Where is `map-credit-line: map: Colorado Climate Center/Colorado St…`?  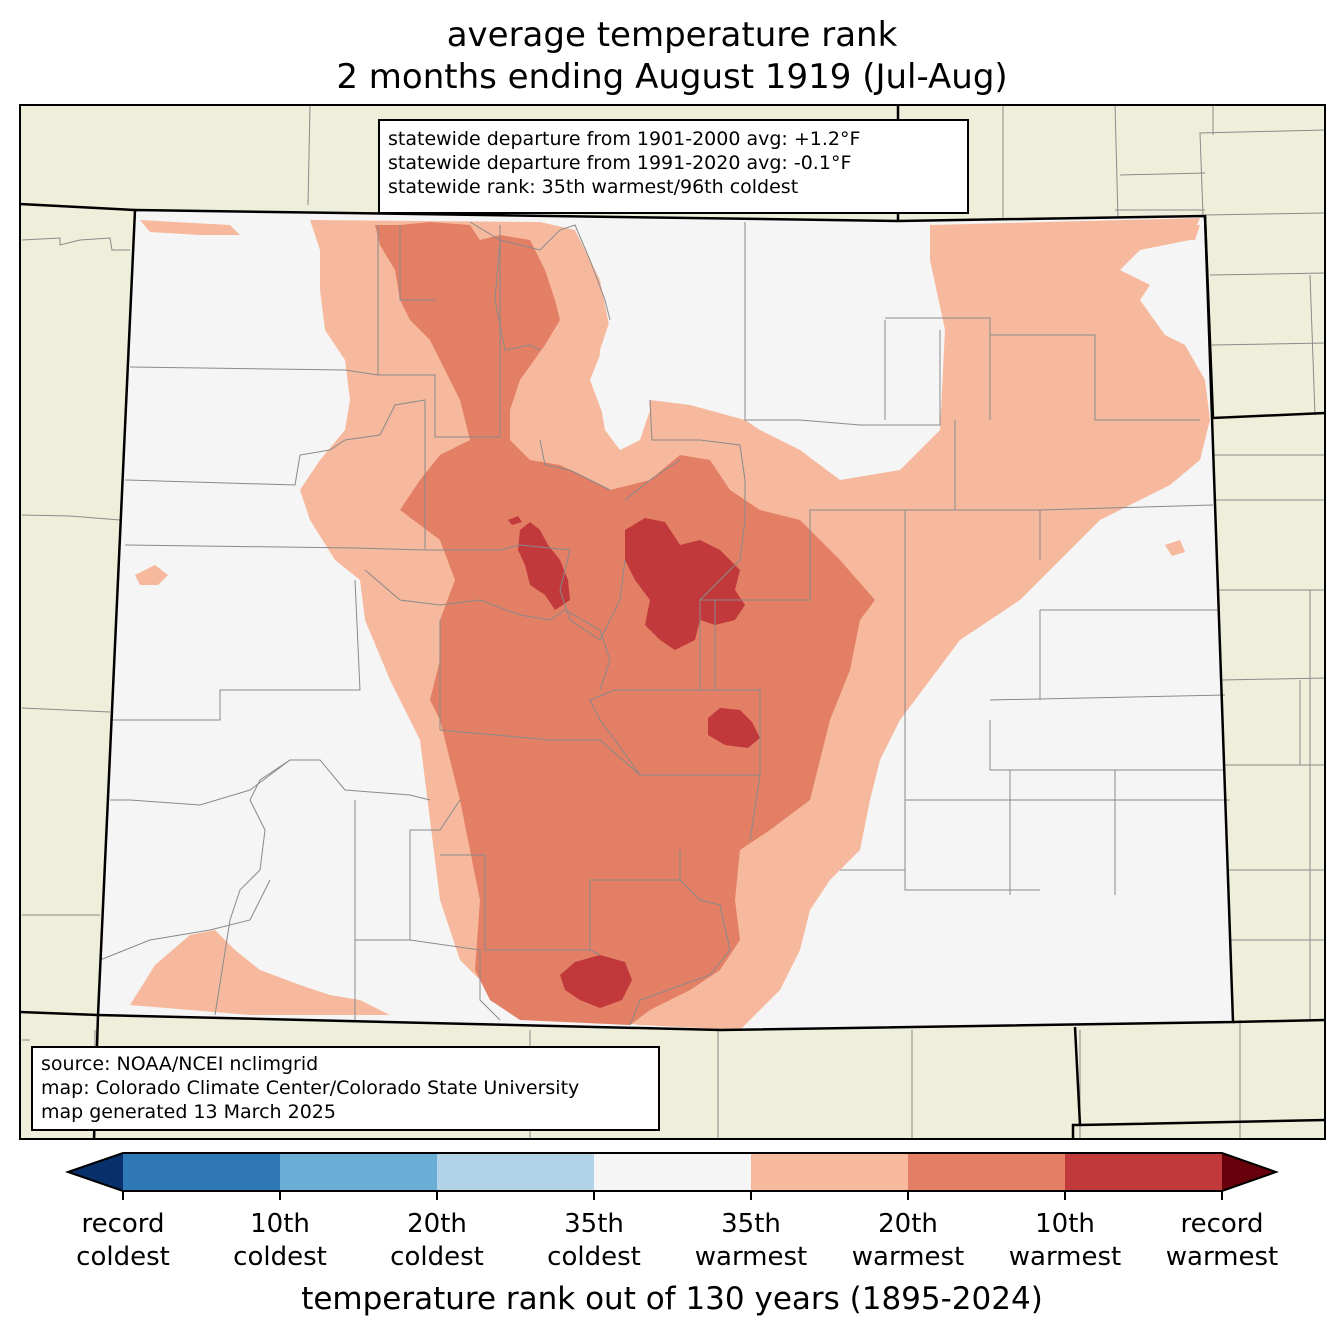 map-credit-line: map: Colorado Climate Center/Colorado St… is located at coordinates (310, 1088).